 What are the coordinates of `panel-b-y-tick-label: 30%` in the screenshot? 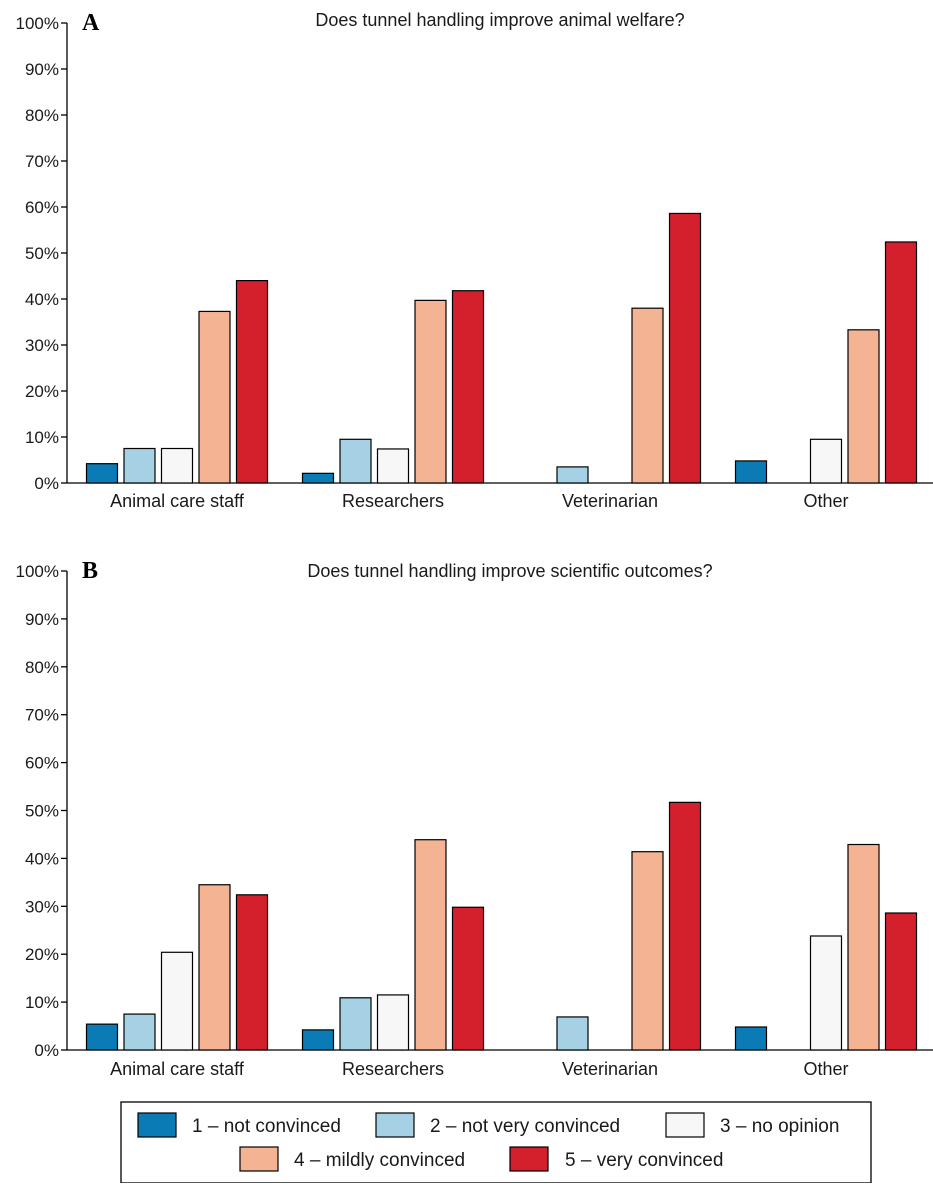 It's located at (42, 906).